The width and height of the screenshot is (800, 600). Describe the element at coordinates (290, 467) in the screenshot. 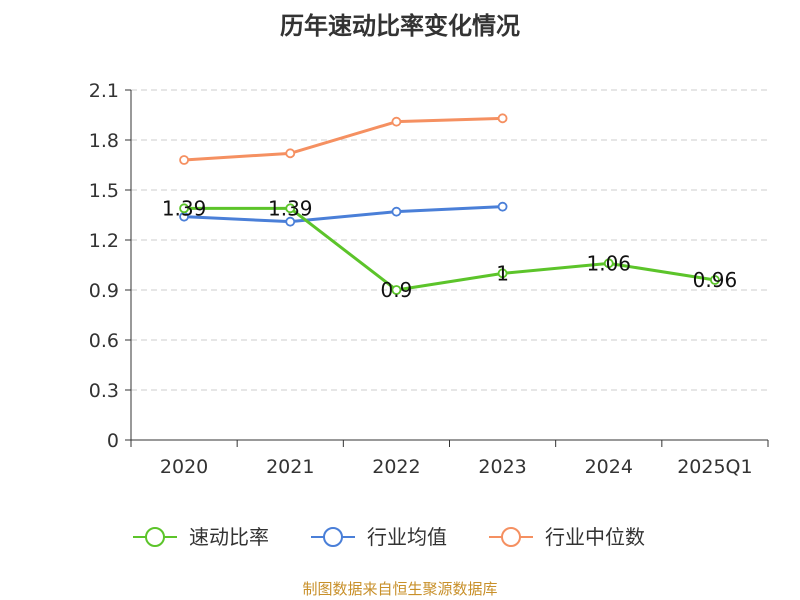

I see `x-tick-label: 2021` at that location.